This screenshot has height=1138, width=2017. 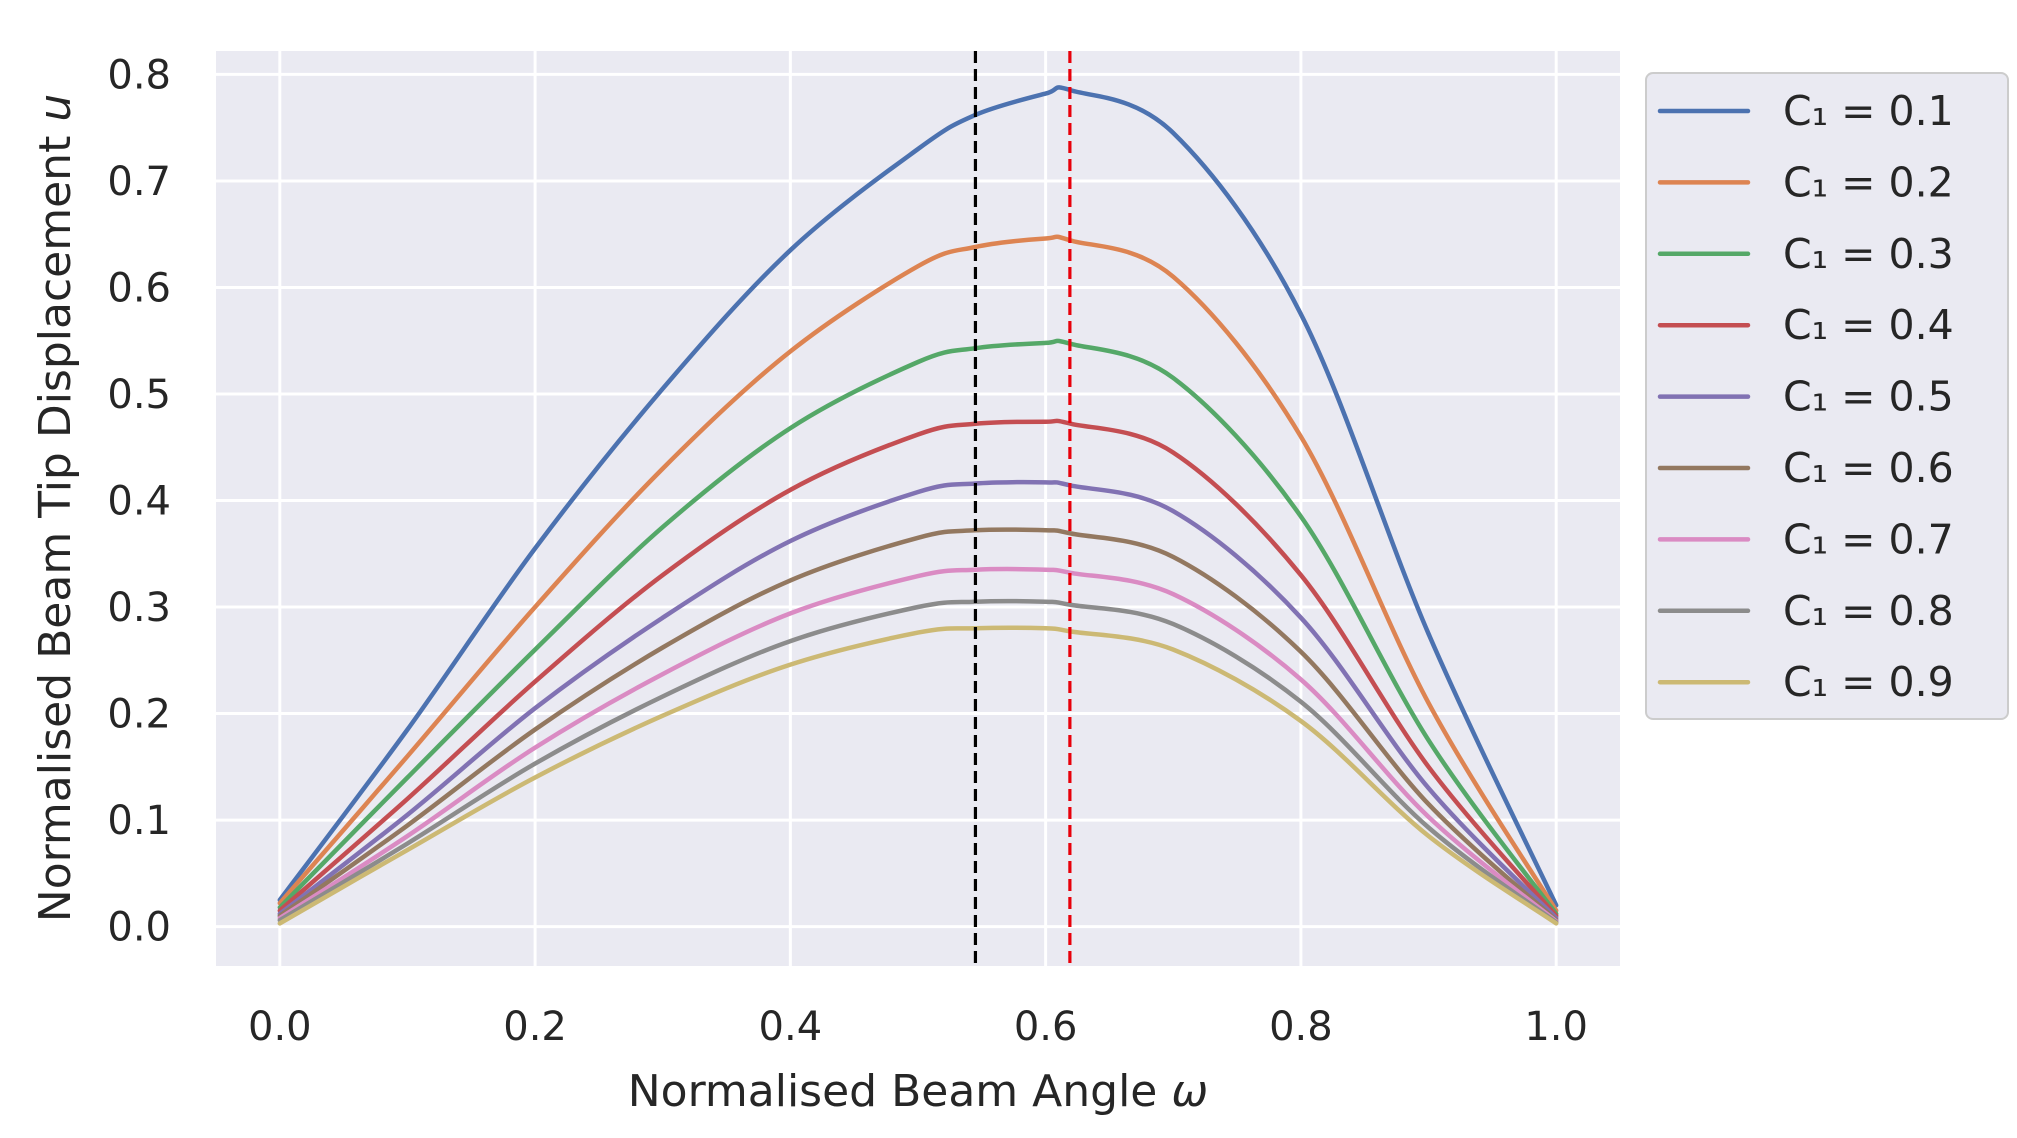 What do you see at coordinates (1868, 539) in the screenshot?
I see `legend-label-7: C₁ = 0.7` at bounding box center [1868, 539].